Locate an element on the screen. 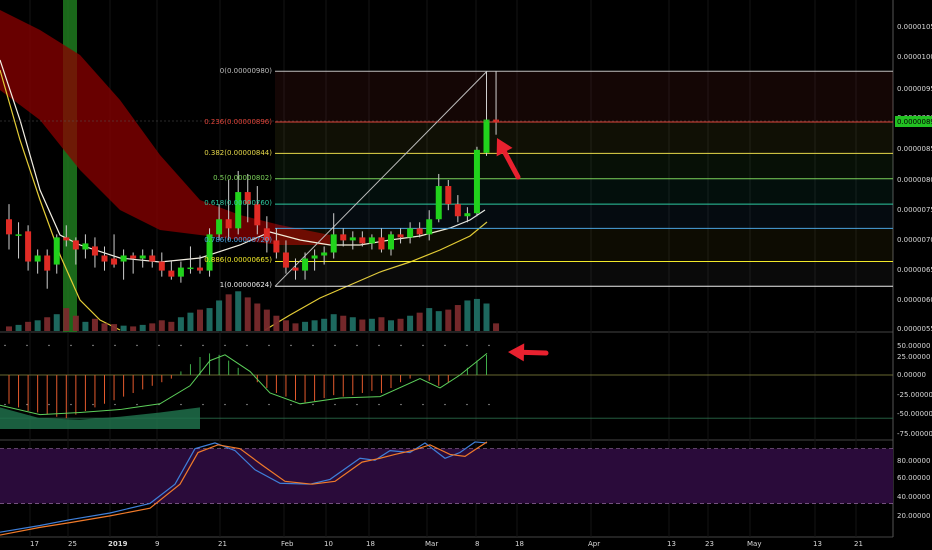  price-tick: 0.00000850 is located at coordinates (914, 149).